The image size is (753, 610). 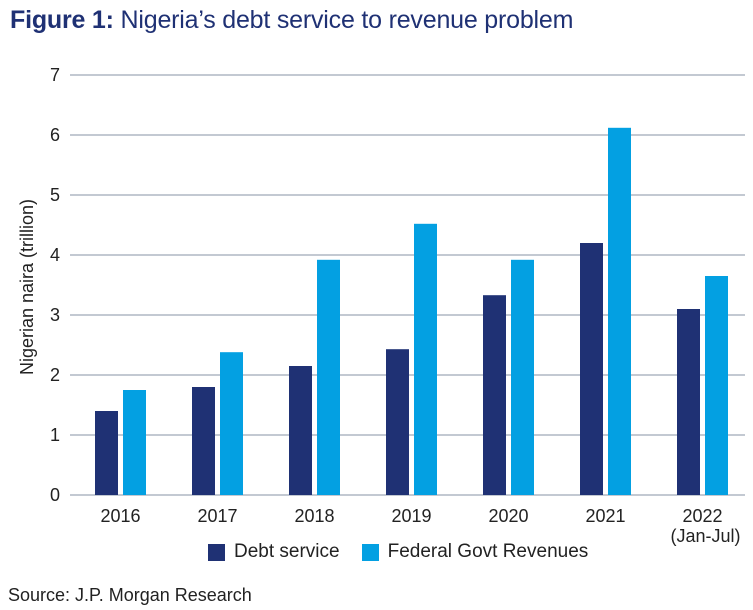 I want to click on legend-label-debt-service: Debt service, so click(x=287, y=551).